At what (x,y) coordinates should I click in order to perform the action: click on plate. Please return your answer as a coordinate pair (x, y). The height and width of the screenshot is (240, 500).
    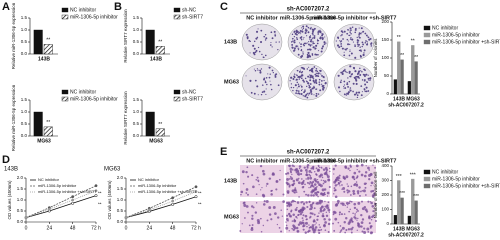
    Looking at the image, I should click on (354, 42).